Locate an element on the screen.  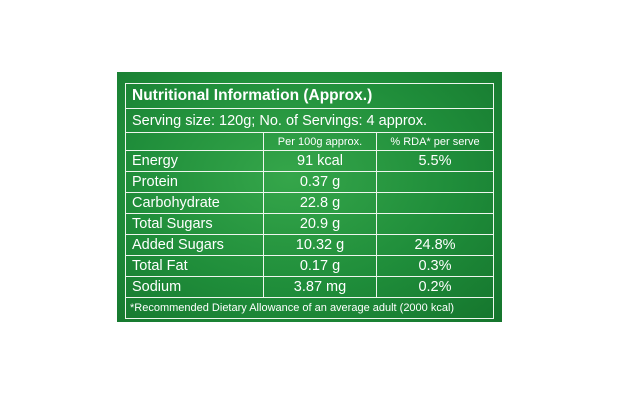
nutrient-per100g: 91 kcal is located at coordinates (320, 161).